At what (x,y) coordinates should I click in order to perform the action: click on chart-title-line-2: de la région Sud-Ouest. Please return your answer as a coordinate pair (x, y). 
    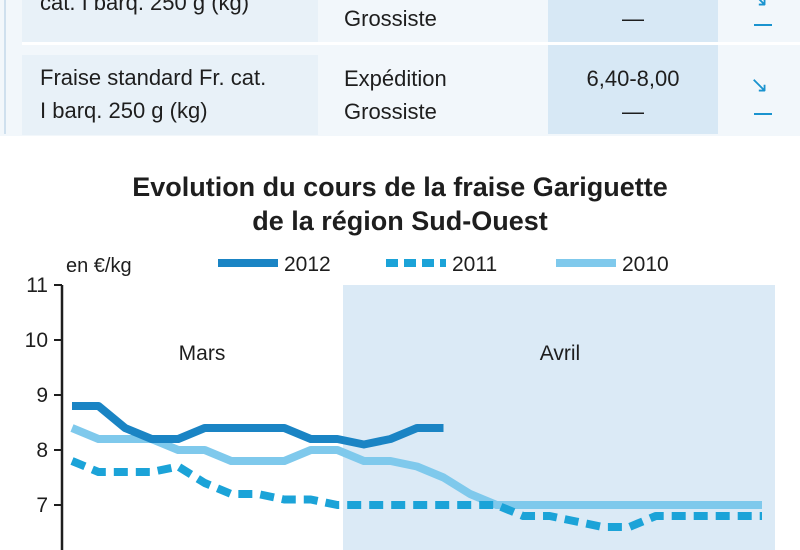
    Looking at the image, I should click on (400, 221).